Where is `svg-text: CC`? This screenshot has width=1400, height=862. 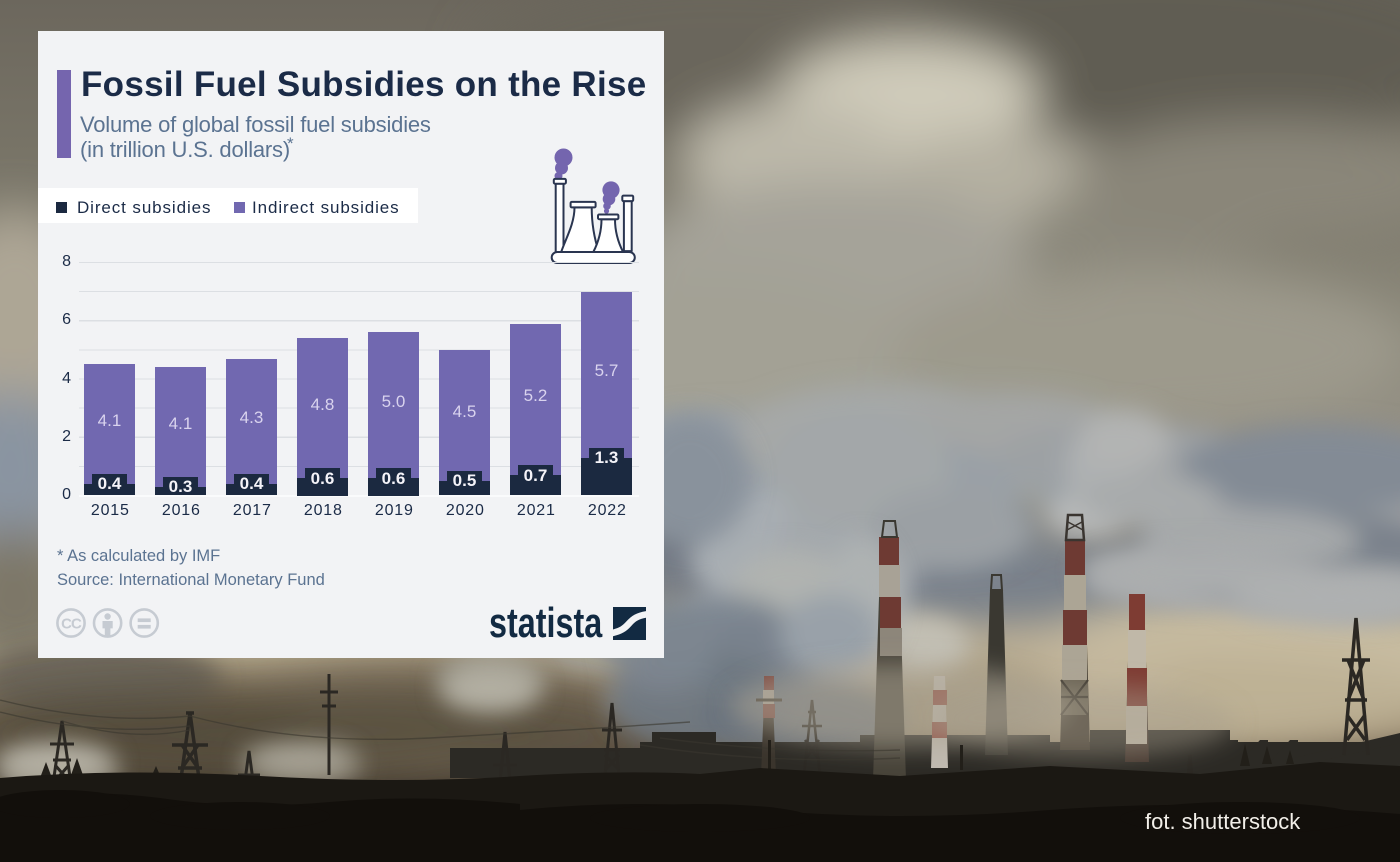
svg-text: CC is located at coordinates (71, 624).